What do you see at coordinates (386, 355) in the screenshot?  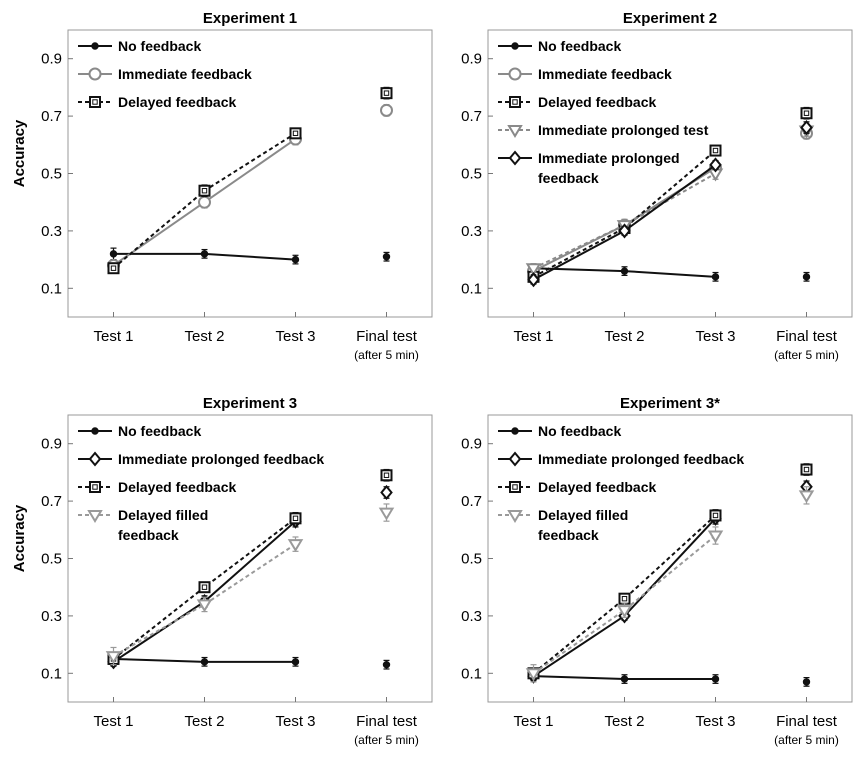 I see `x-tick-sublabel: (after 5 min)` at bounding box center [386, 355].